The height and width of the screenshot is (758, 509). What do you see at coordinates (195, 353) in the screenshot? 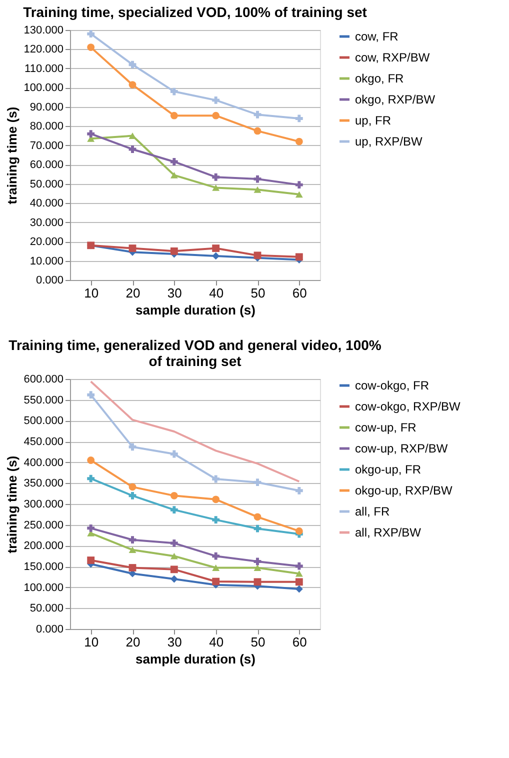
I see `chart-title: Training time, generalized VOD and general video, 100% of training set` at bounding box center [195, 353].